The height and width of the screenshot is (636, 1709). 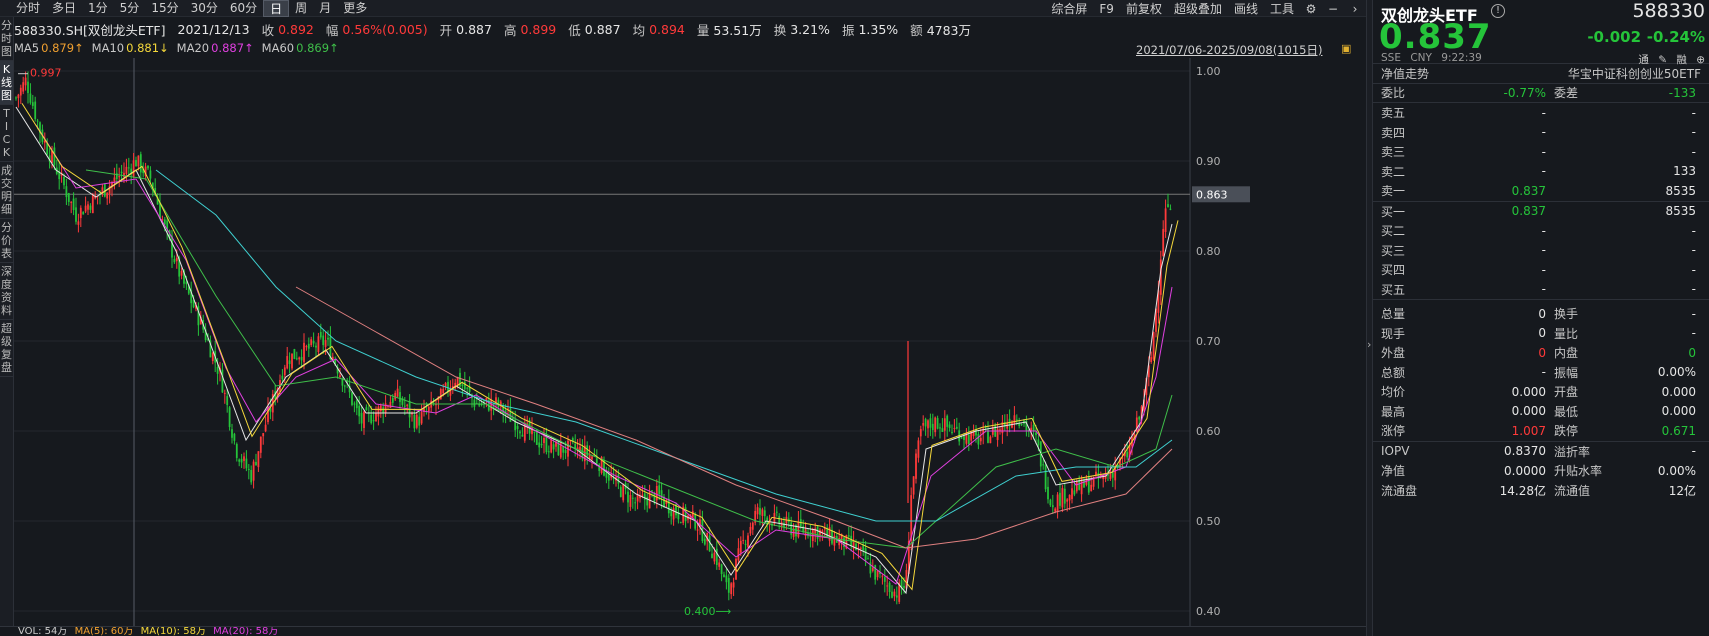 I want to click on rail-item-4: 分价表, so click(x=6, y=241).